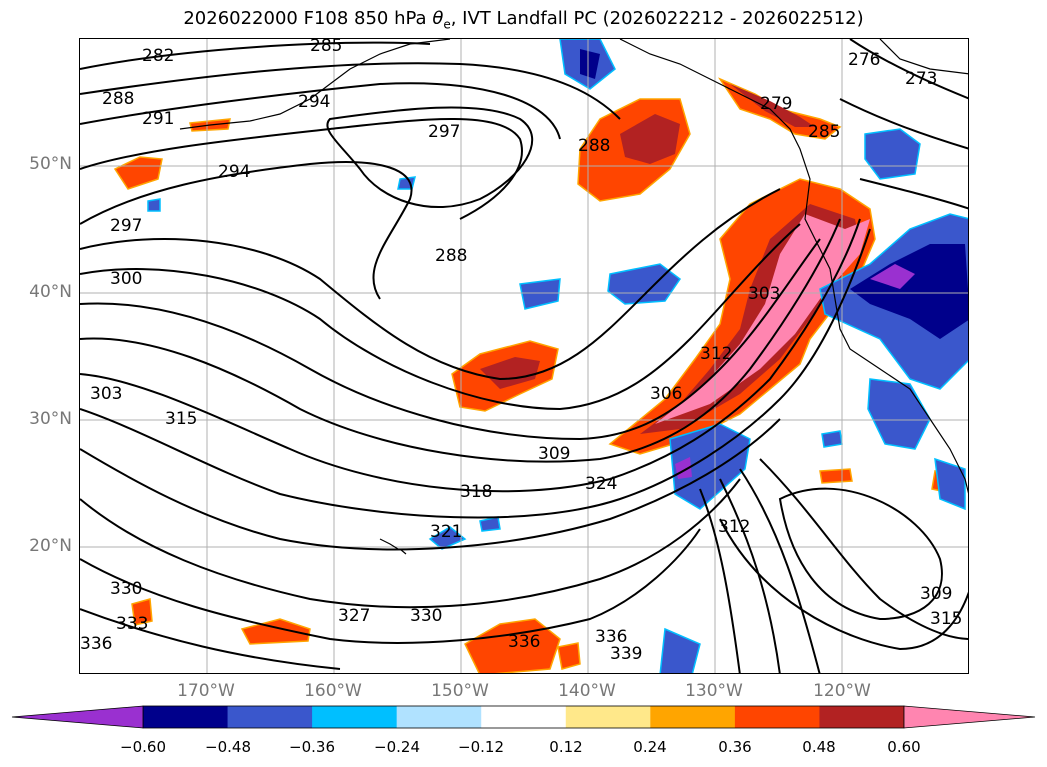 The width and height of the screenshot is (1047, 767). Describe the element at coordinates (228, 747) in the screenshot. I see `colorbar-tick-label: −0.48` at that location.